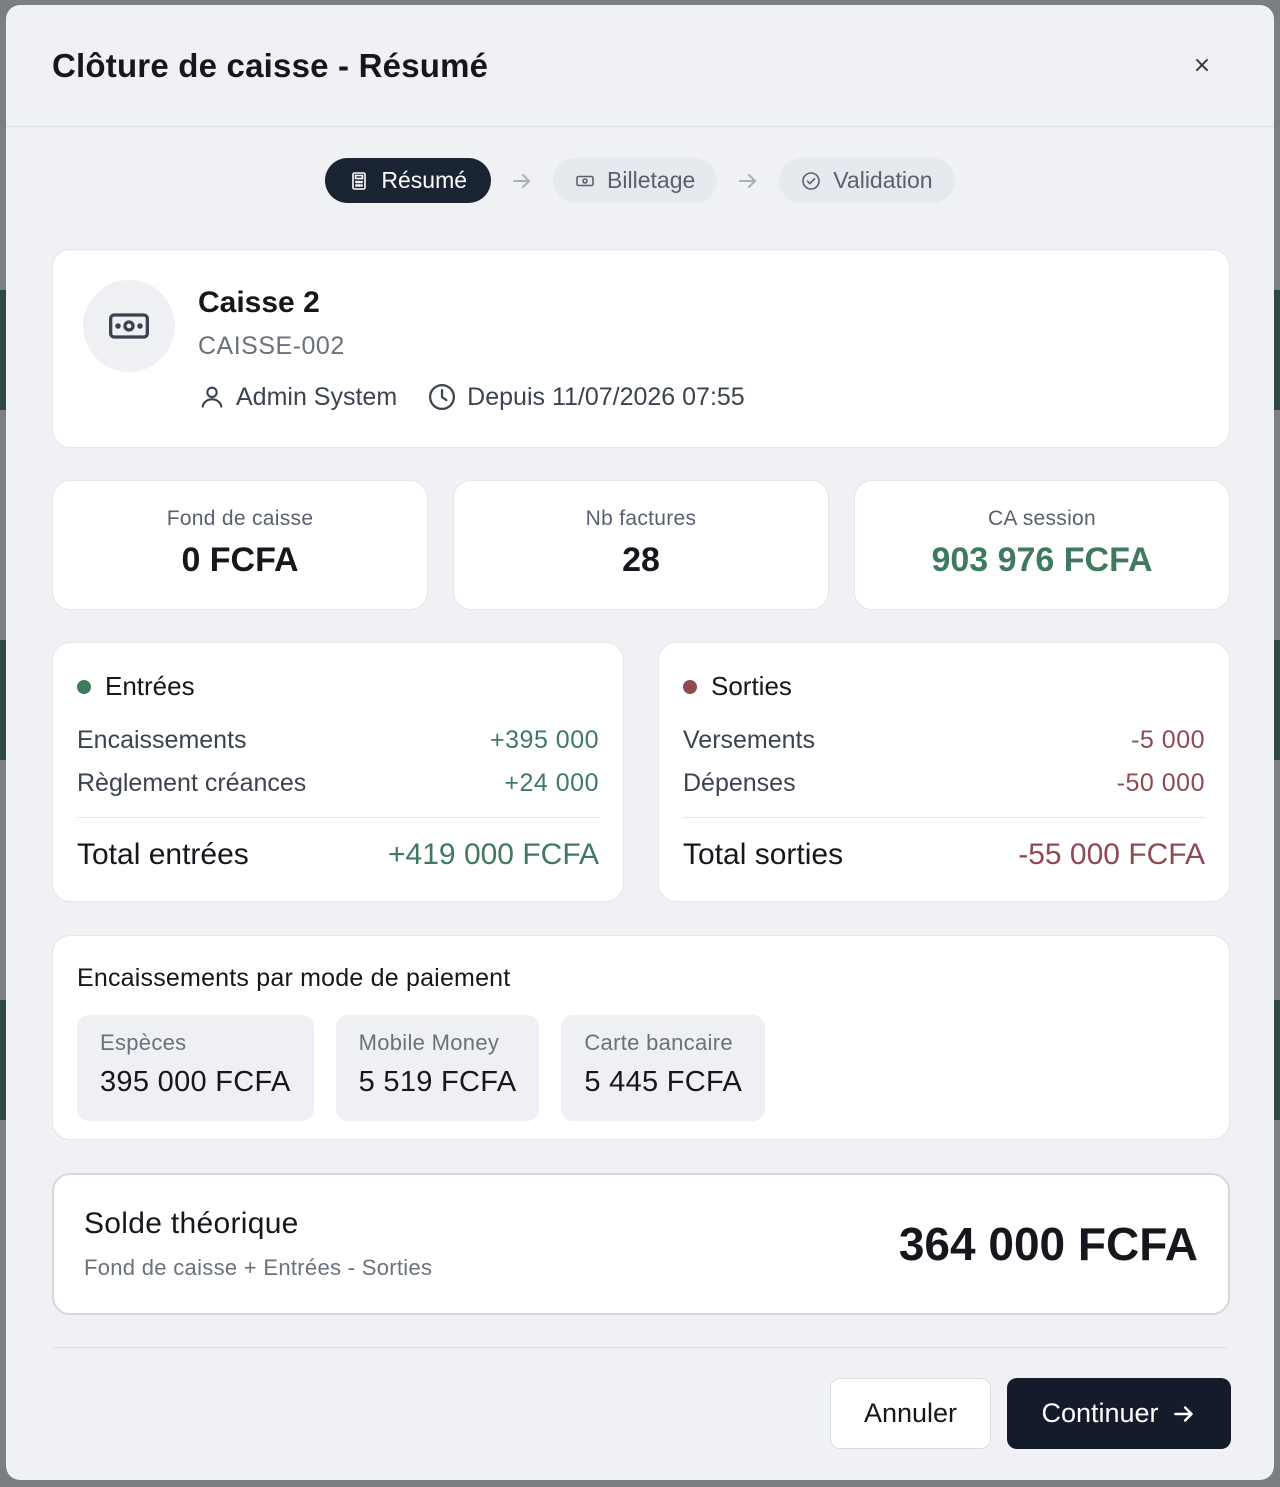 The image size is (1280, 1487). I want to click on register-avatar, so click(129, 326).